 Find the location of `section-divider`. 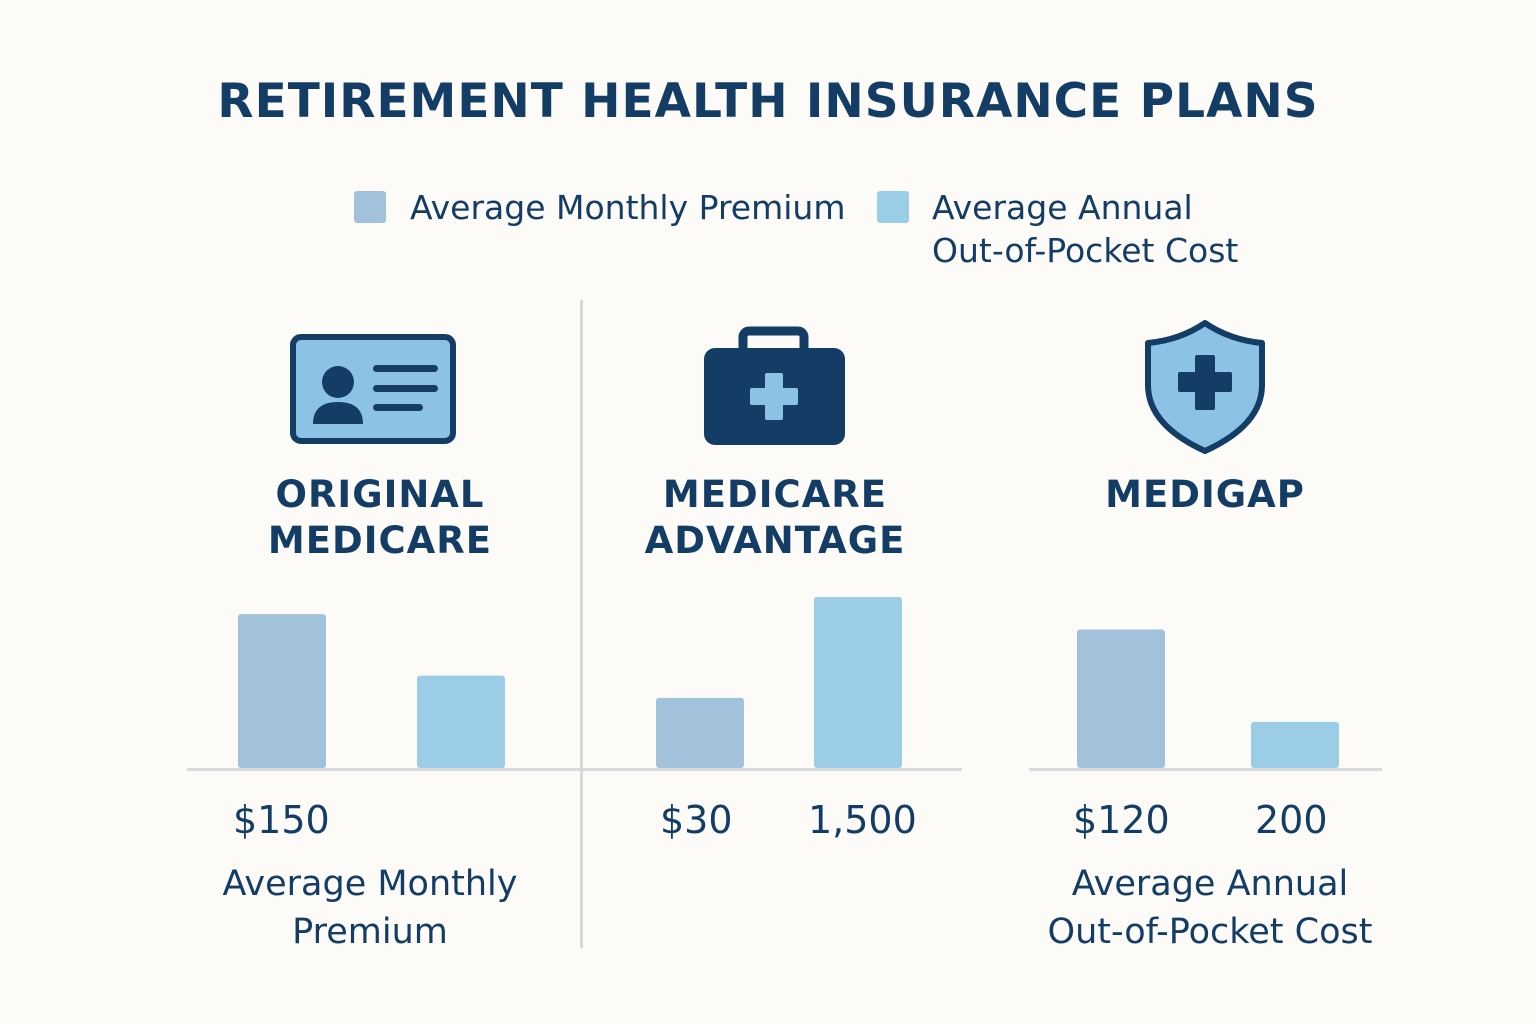

section-divider is located at coordinates (581, 624).